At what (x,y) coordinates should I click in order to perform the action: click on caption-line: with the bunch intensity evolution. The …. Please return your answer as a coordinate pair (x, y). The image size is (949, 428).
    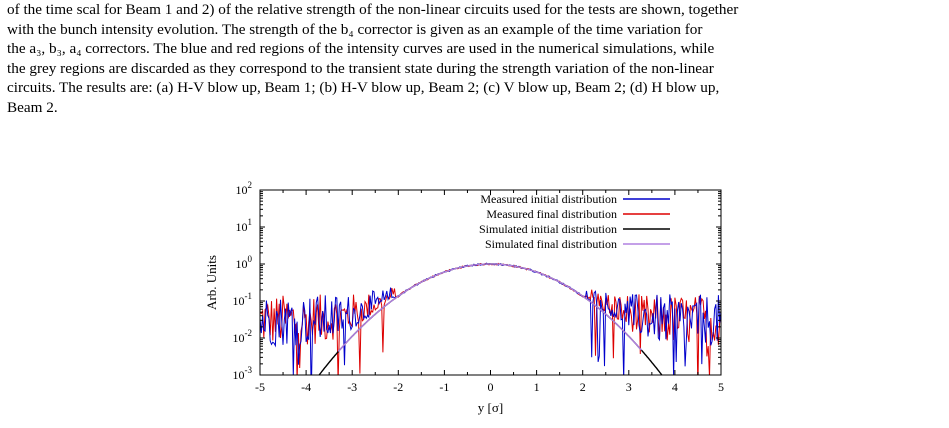
    Looking at the image, I should click on (355, 29).